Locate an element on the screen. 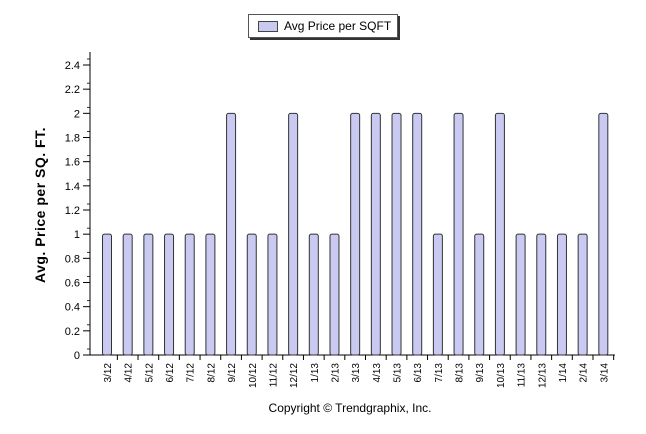 The image size is (646, 434). x-tick-label: 10/12 is located at coordinates (253, 375).